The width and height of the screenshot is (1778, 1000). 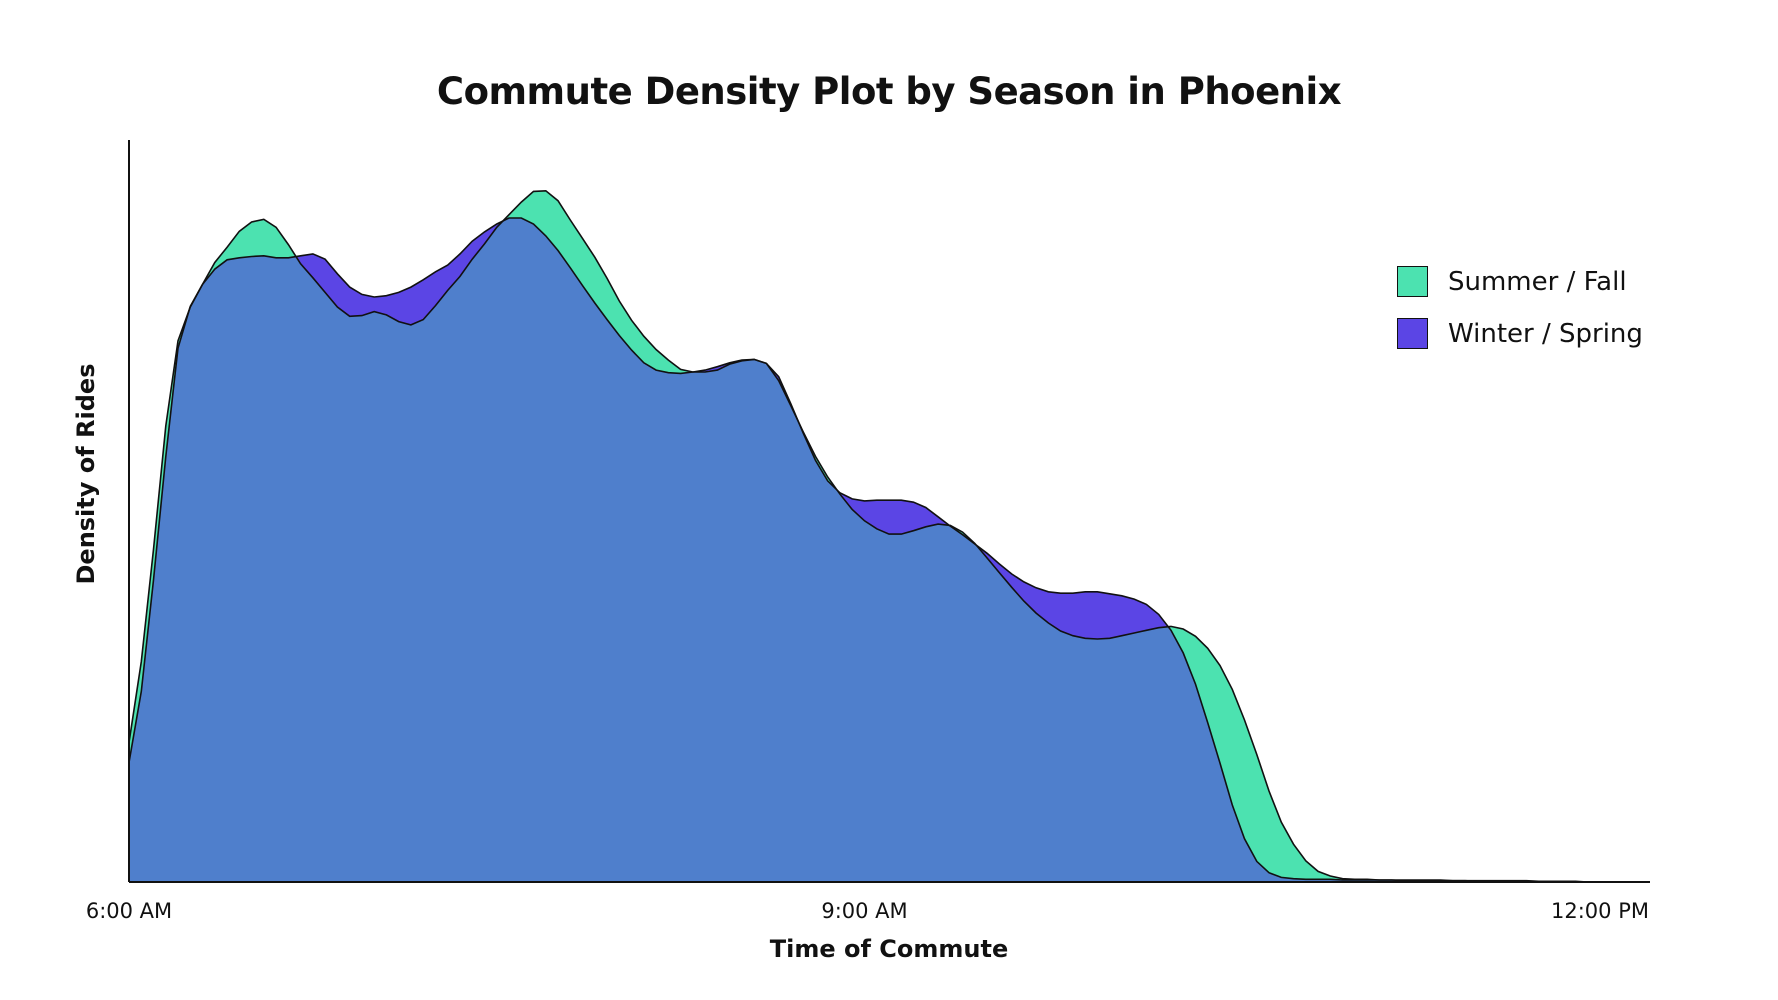 I want to click on y-axis-label: Density of Rides, so click(x=86, y=474).